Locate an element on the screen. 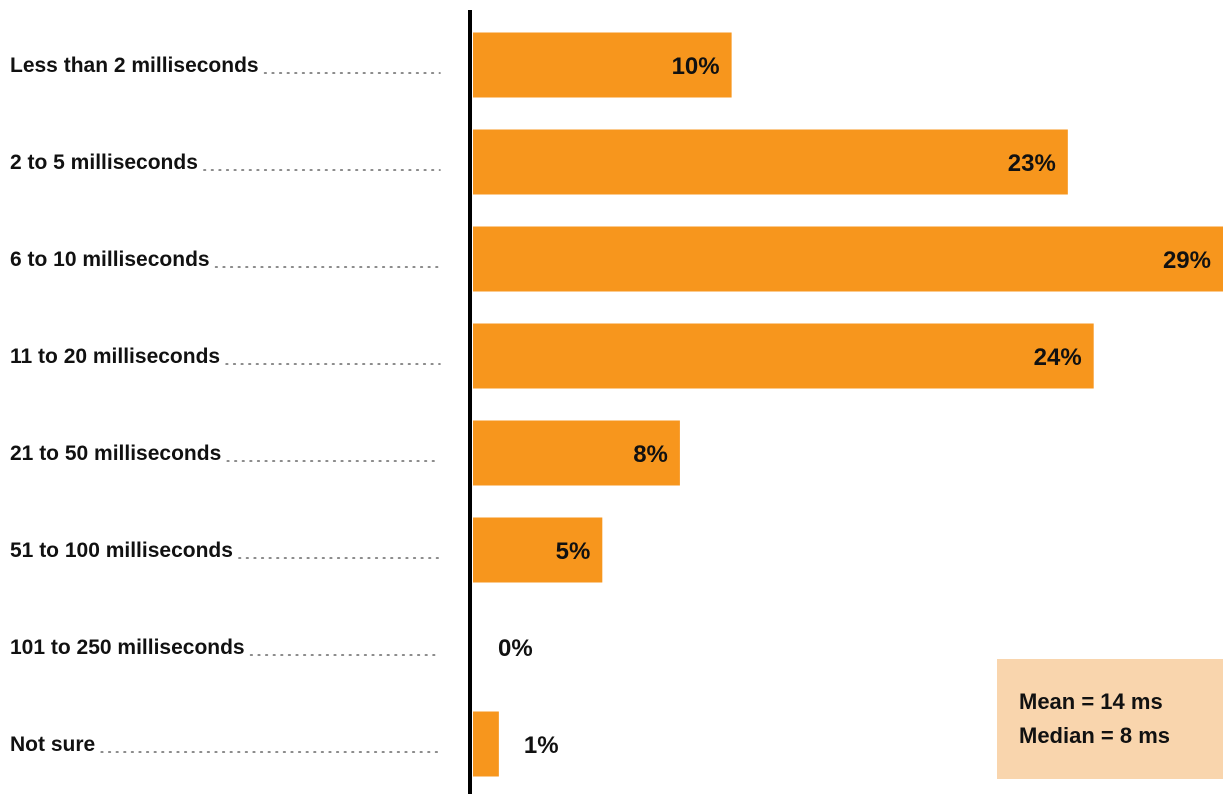 The height and width of the screenshot is (794, 1223). category-label: 11 to 20 milliseconds is located at coordinates (115, 356).